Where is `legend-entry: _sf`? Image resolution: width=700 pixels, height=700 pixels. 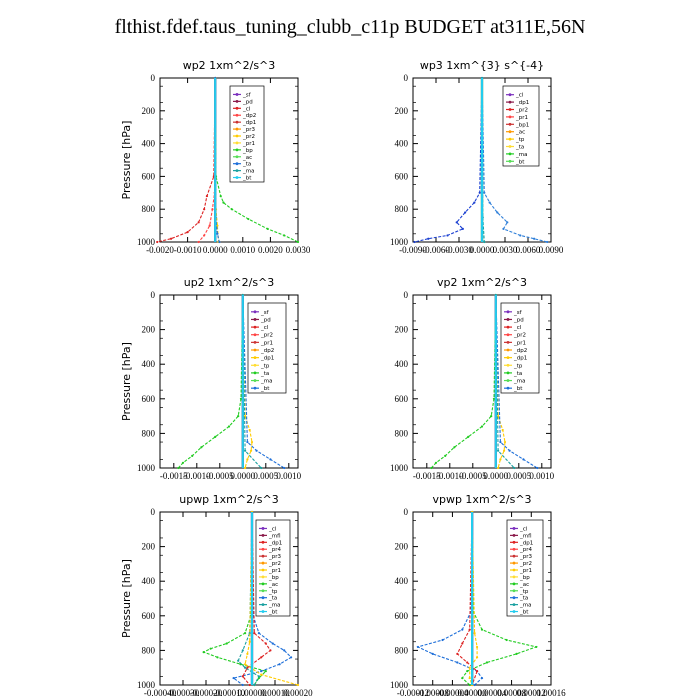 legend-entry: _sf is located at coordinates (518, 313).